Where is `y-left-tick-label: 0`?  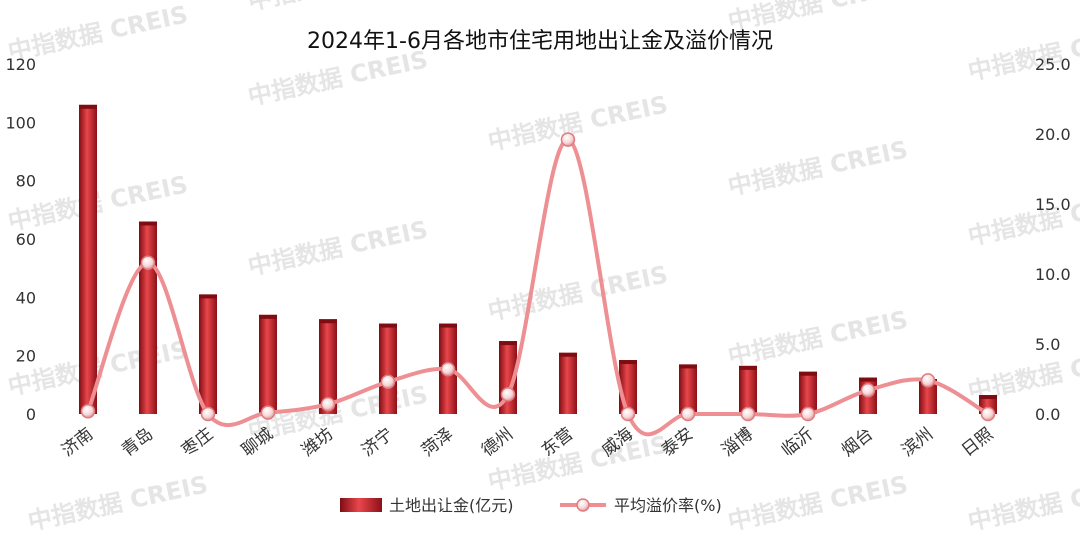 y-left-tick-label: 0 is located at coordinates (31, 414).